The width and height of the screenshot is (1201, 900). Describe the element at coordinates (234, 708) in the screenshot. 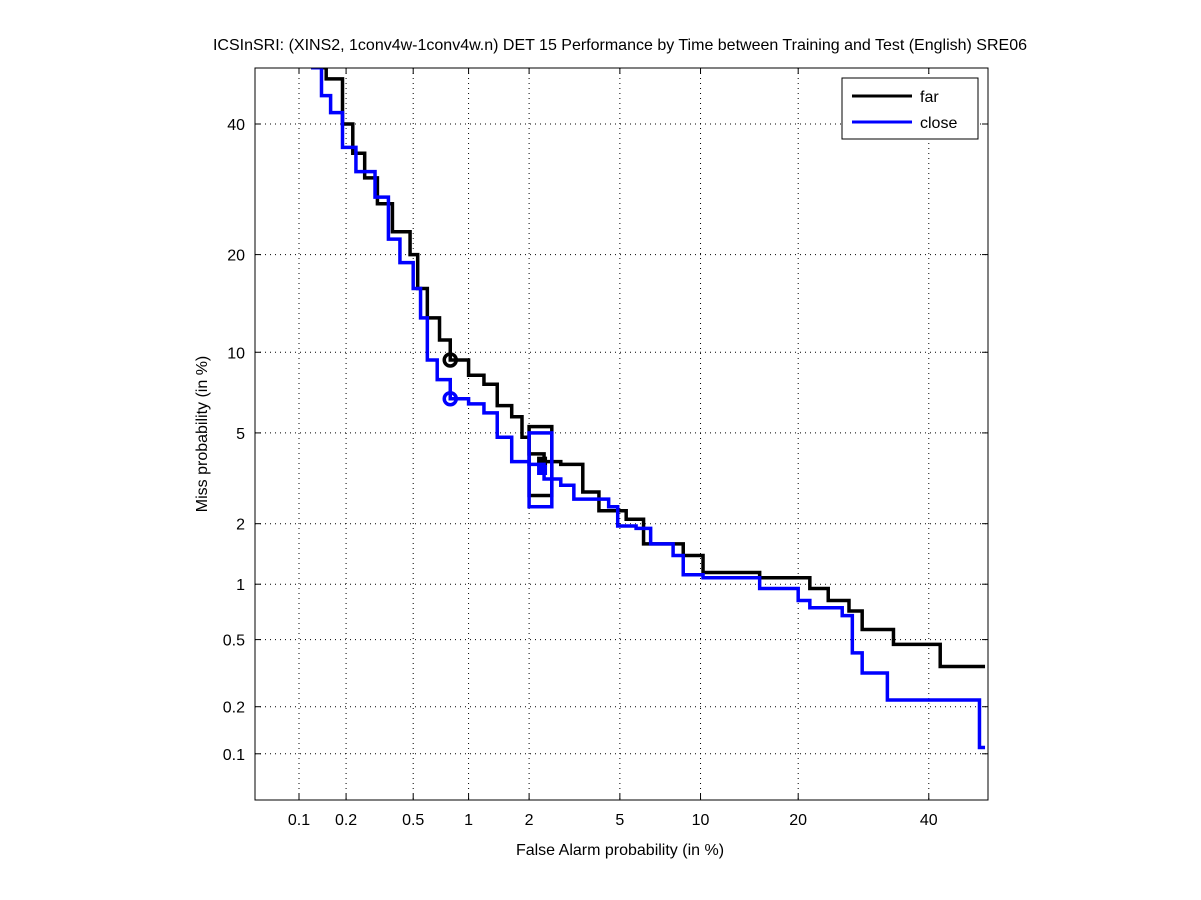

I see `y-tick-label: 0.2` at that location.